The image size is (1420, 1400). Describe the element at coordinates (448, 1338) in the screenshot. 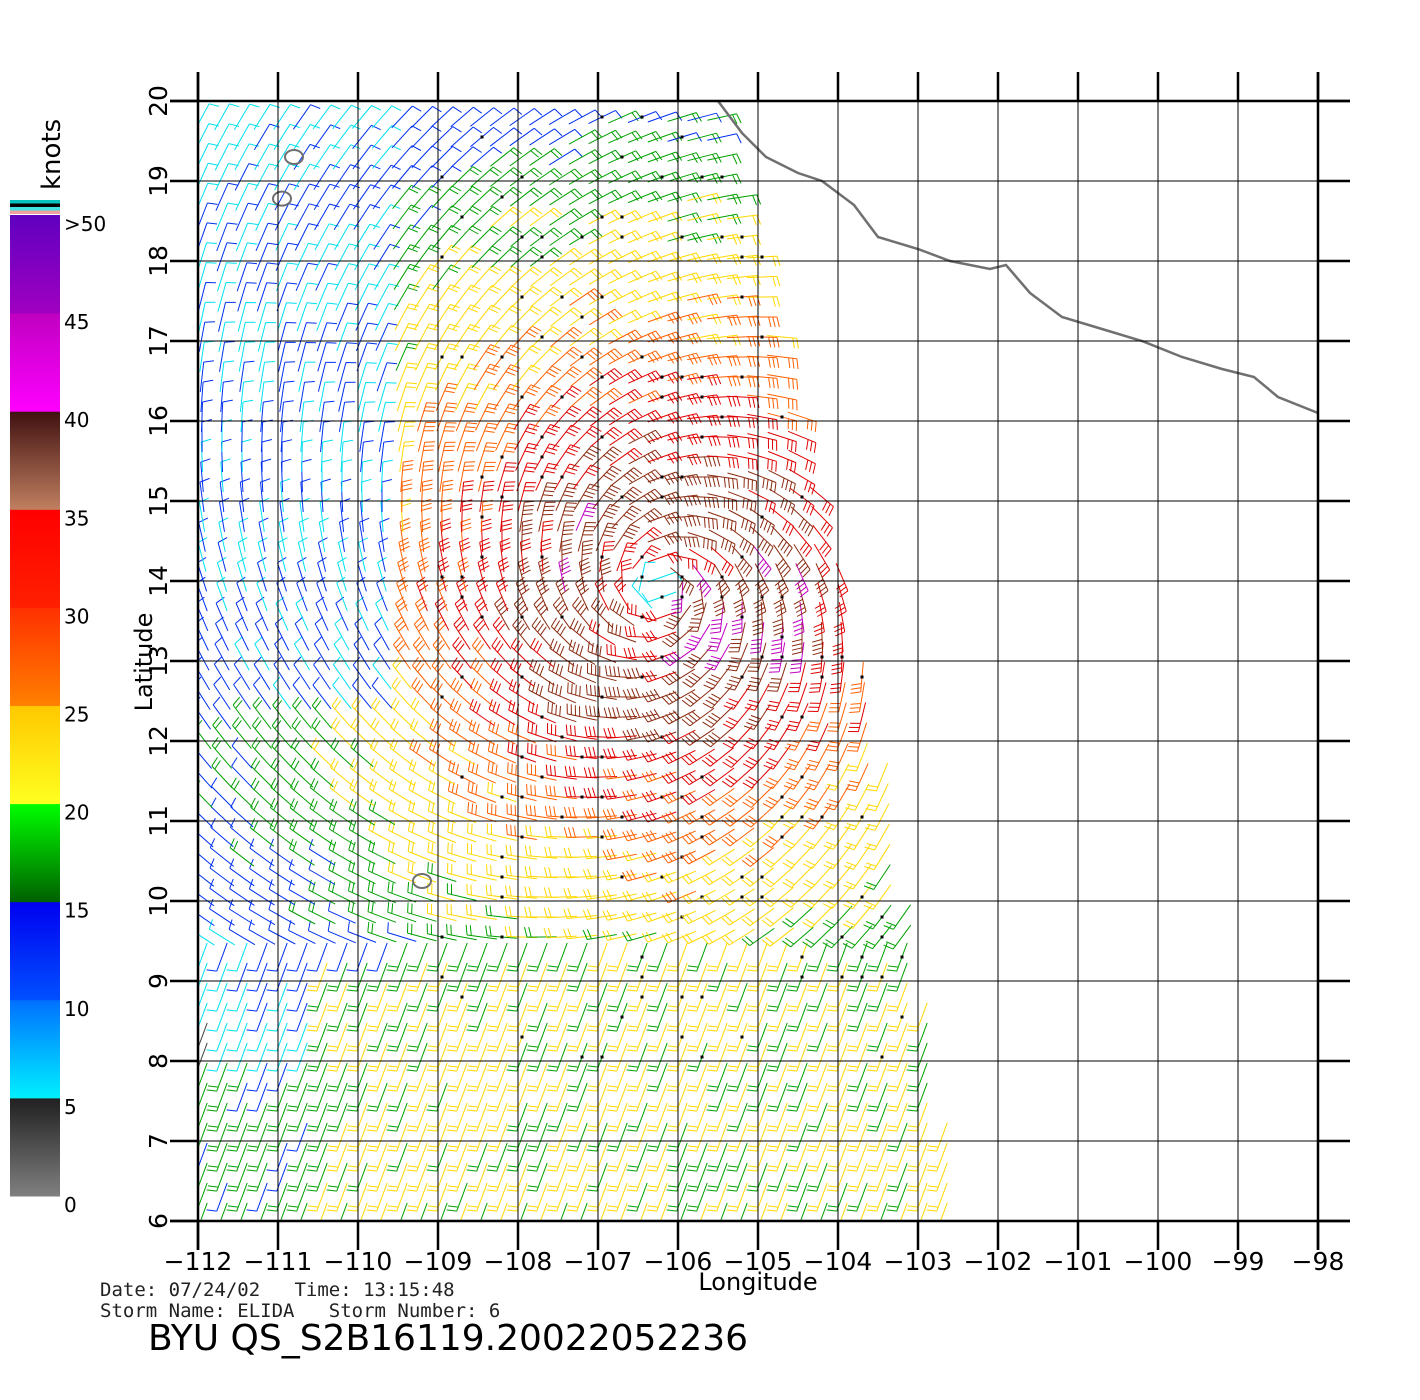

I see `product-title: BYU QS_S2B16119.20022052236` at that location.